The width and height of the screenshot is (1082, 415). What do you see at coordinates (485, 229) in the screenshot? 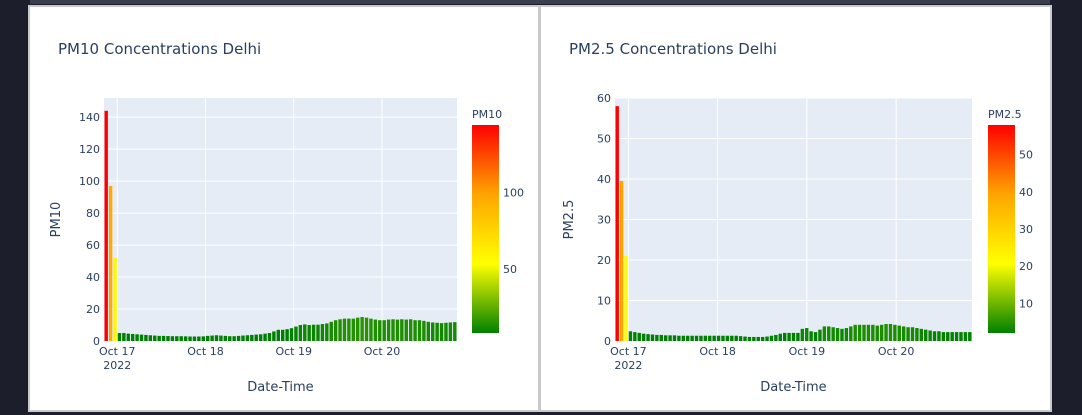
I see `colorbar` at bounding box center [485, 229].